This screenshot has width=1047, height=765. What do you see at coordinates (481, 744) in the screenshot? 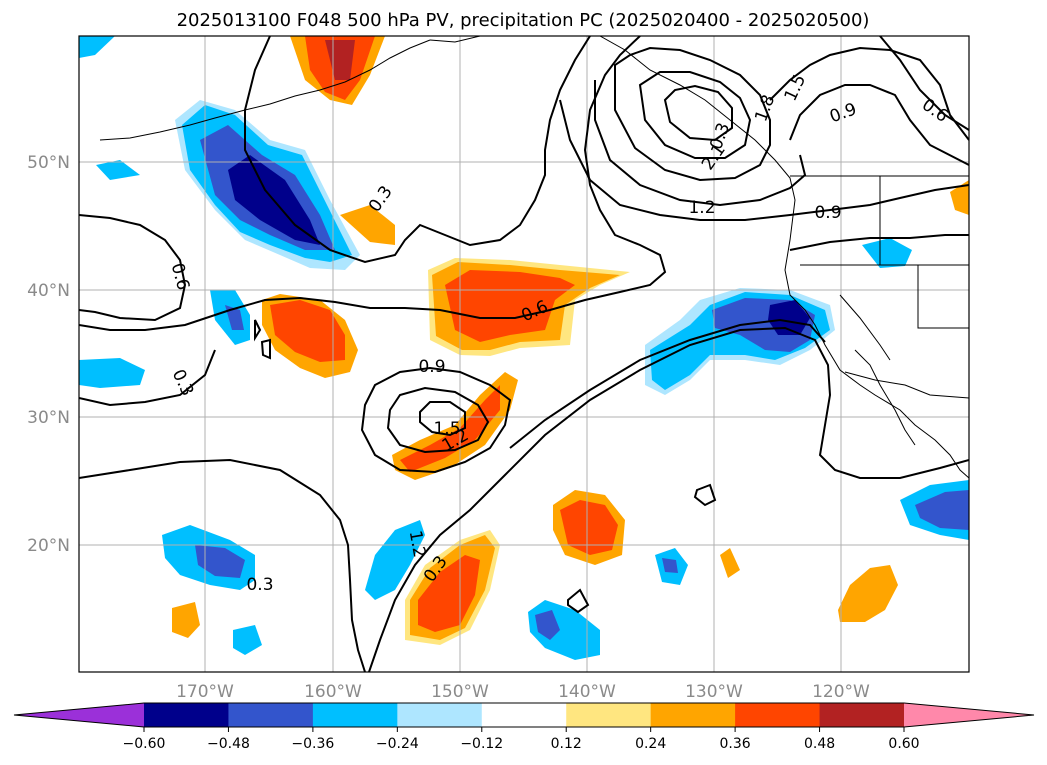
I see `colorbar-tick-label: −0.12` at bounding box center [481, 744].